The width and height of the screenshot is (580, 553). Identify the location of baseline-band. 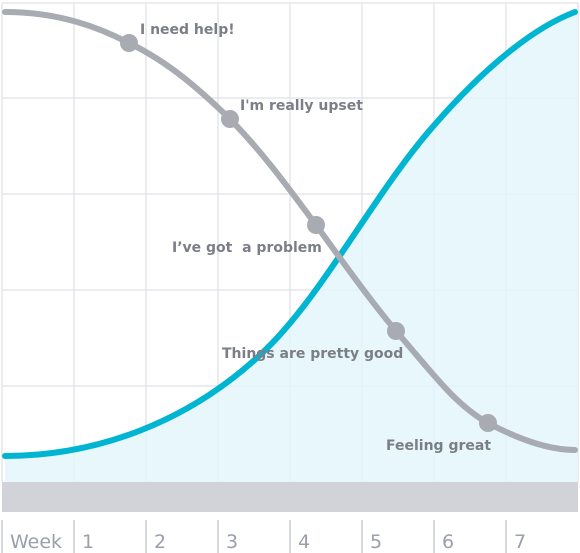
(290, 497).